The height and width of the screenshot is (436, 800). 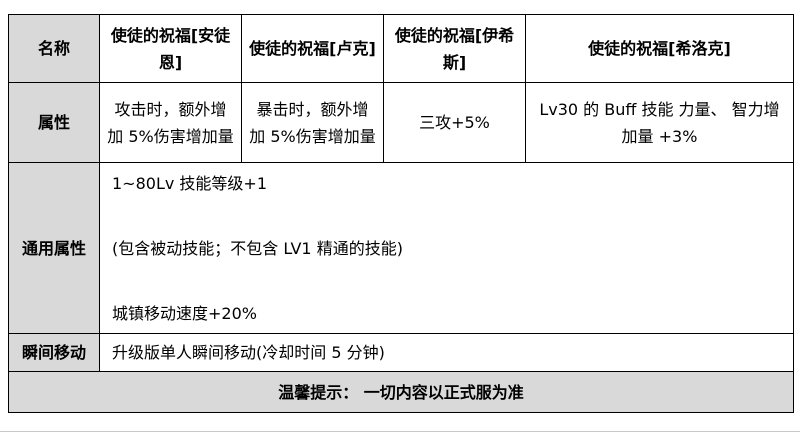 I want to click on header-cell-sirocco: 使徒的祝福[希洛克], so click(x=659, y=48).